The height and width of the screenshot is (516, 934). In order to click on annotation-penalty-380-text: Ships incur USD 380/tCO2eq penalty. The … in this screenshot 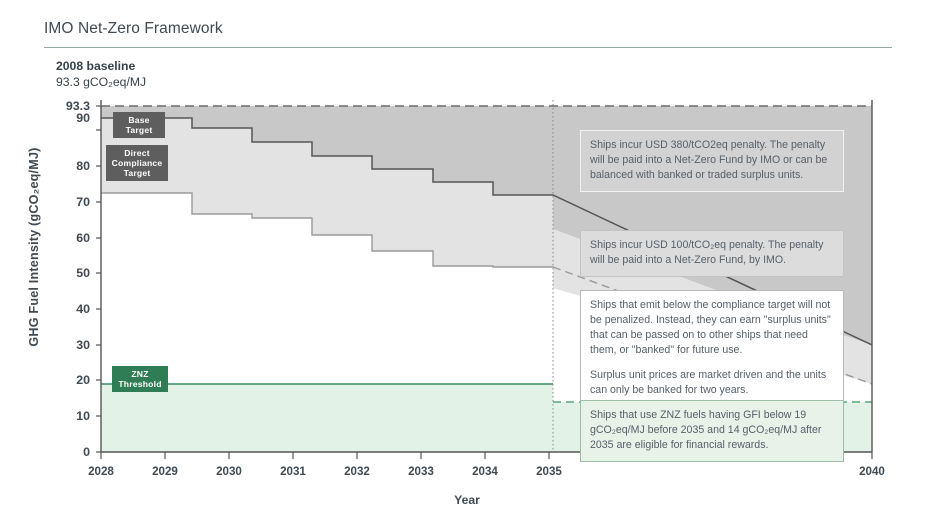, I will do `click(709, 160)`.